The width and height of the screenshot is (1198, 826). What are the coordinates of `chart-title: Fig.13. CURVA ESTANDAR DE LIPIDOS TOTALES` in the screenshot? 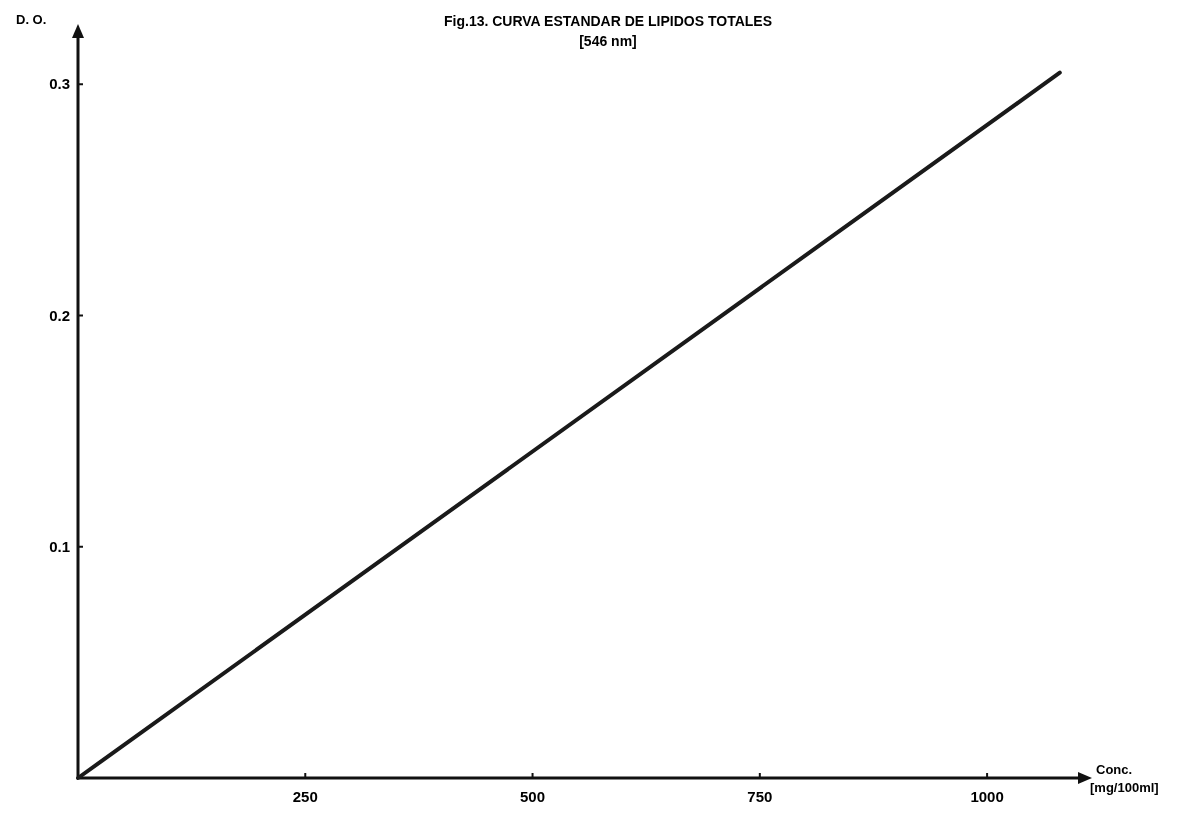 It's located at (608, 21).